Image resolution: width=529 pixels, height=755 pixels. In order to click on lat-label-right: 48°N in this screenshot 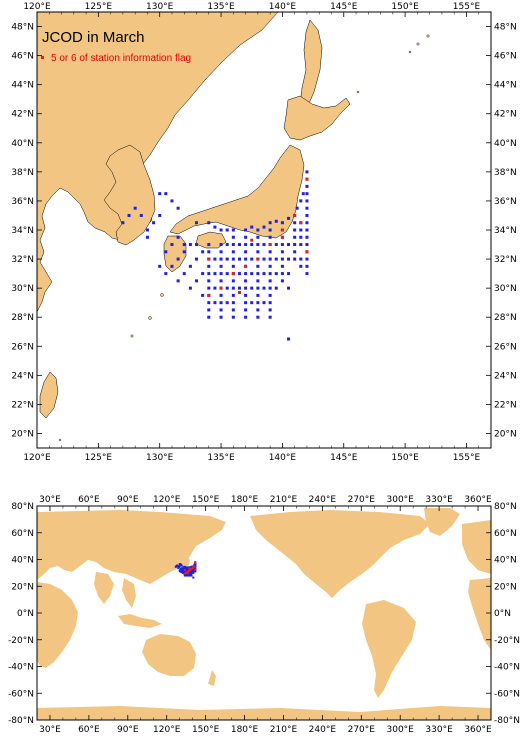, I will do `click(505, 28)`.